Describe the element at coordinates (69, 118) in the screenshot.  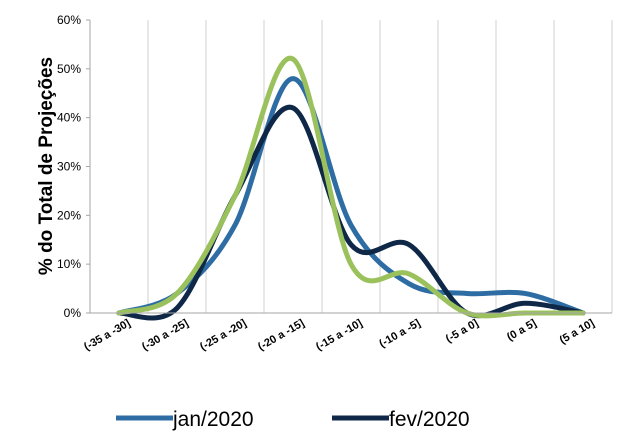
I see `y-tick-label: 40%` at that location.